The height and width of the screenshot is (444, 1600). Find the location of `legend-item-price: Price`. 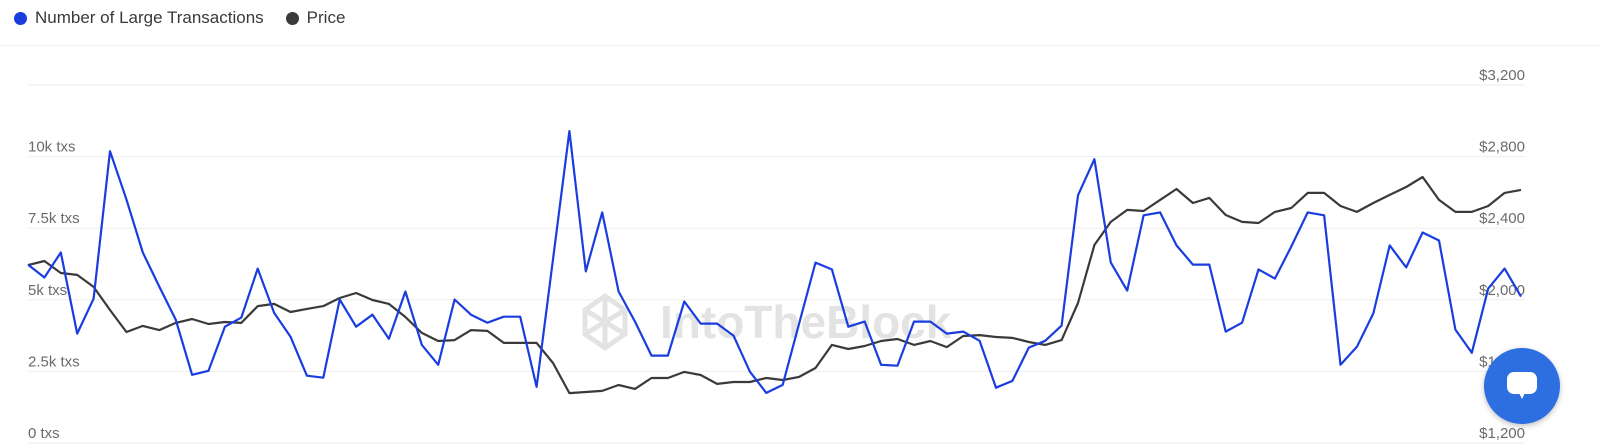

legend-item-price: Price is located at coordinates (315, 18).